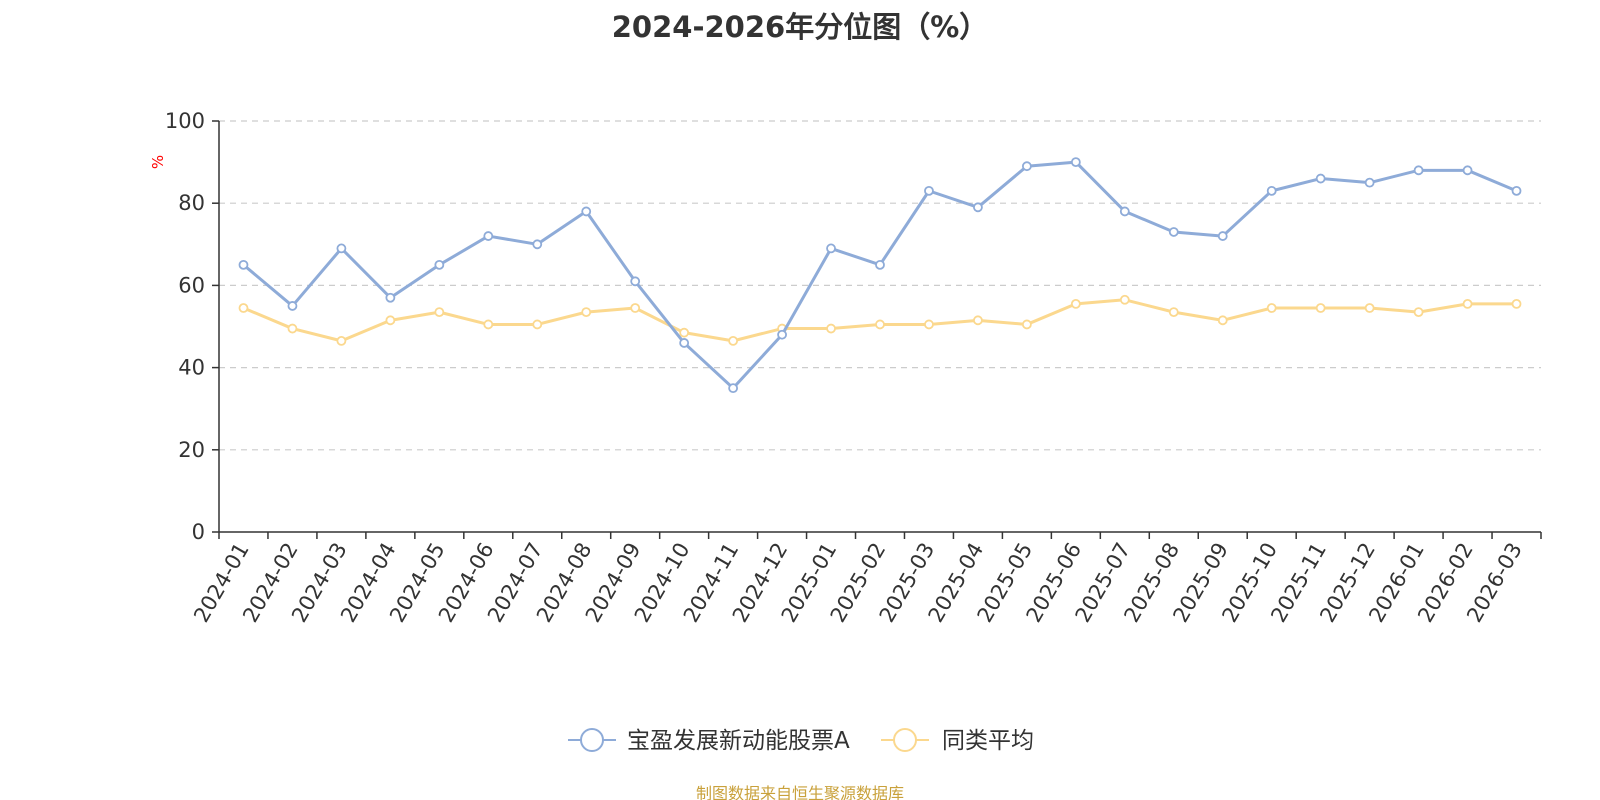 The height and width of the screenshot is (800, 1600). What do you see at coordinates (158, 162) in the screenshot?
I see `y-axis-unit-label: %` at bounding box center [158, 162].